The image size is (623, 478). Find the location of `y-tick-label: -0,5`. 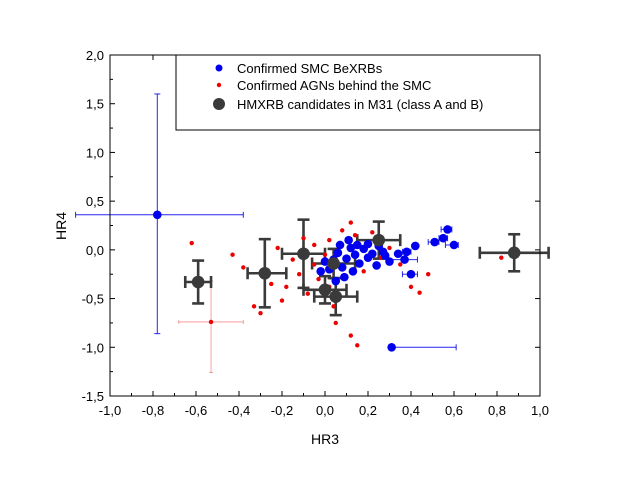

y-tick-label: -0,5 is located at coordinates (93, 299).